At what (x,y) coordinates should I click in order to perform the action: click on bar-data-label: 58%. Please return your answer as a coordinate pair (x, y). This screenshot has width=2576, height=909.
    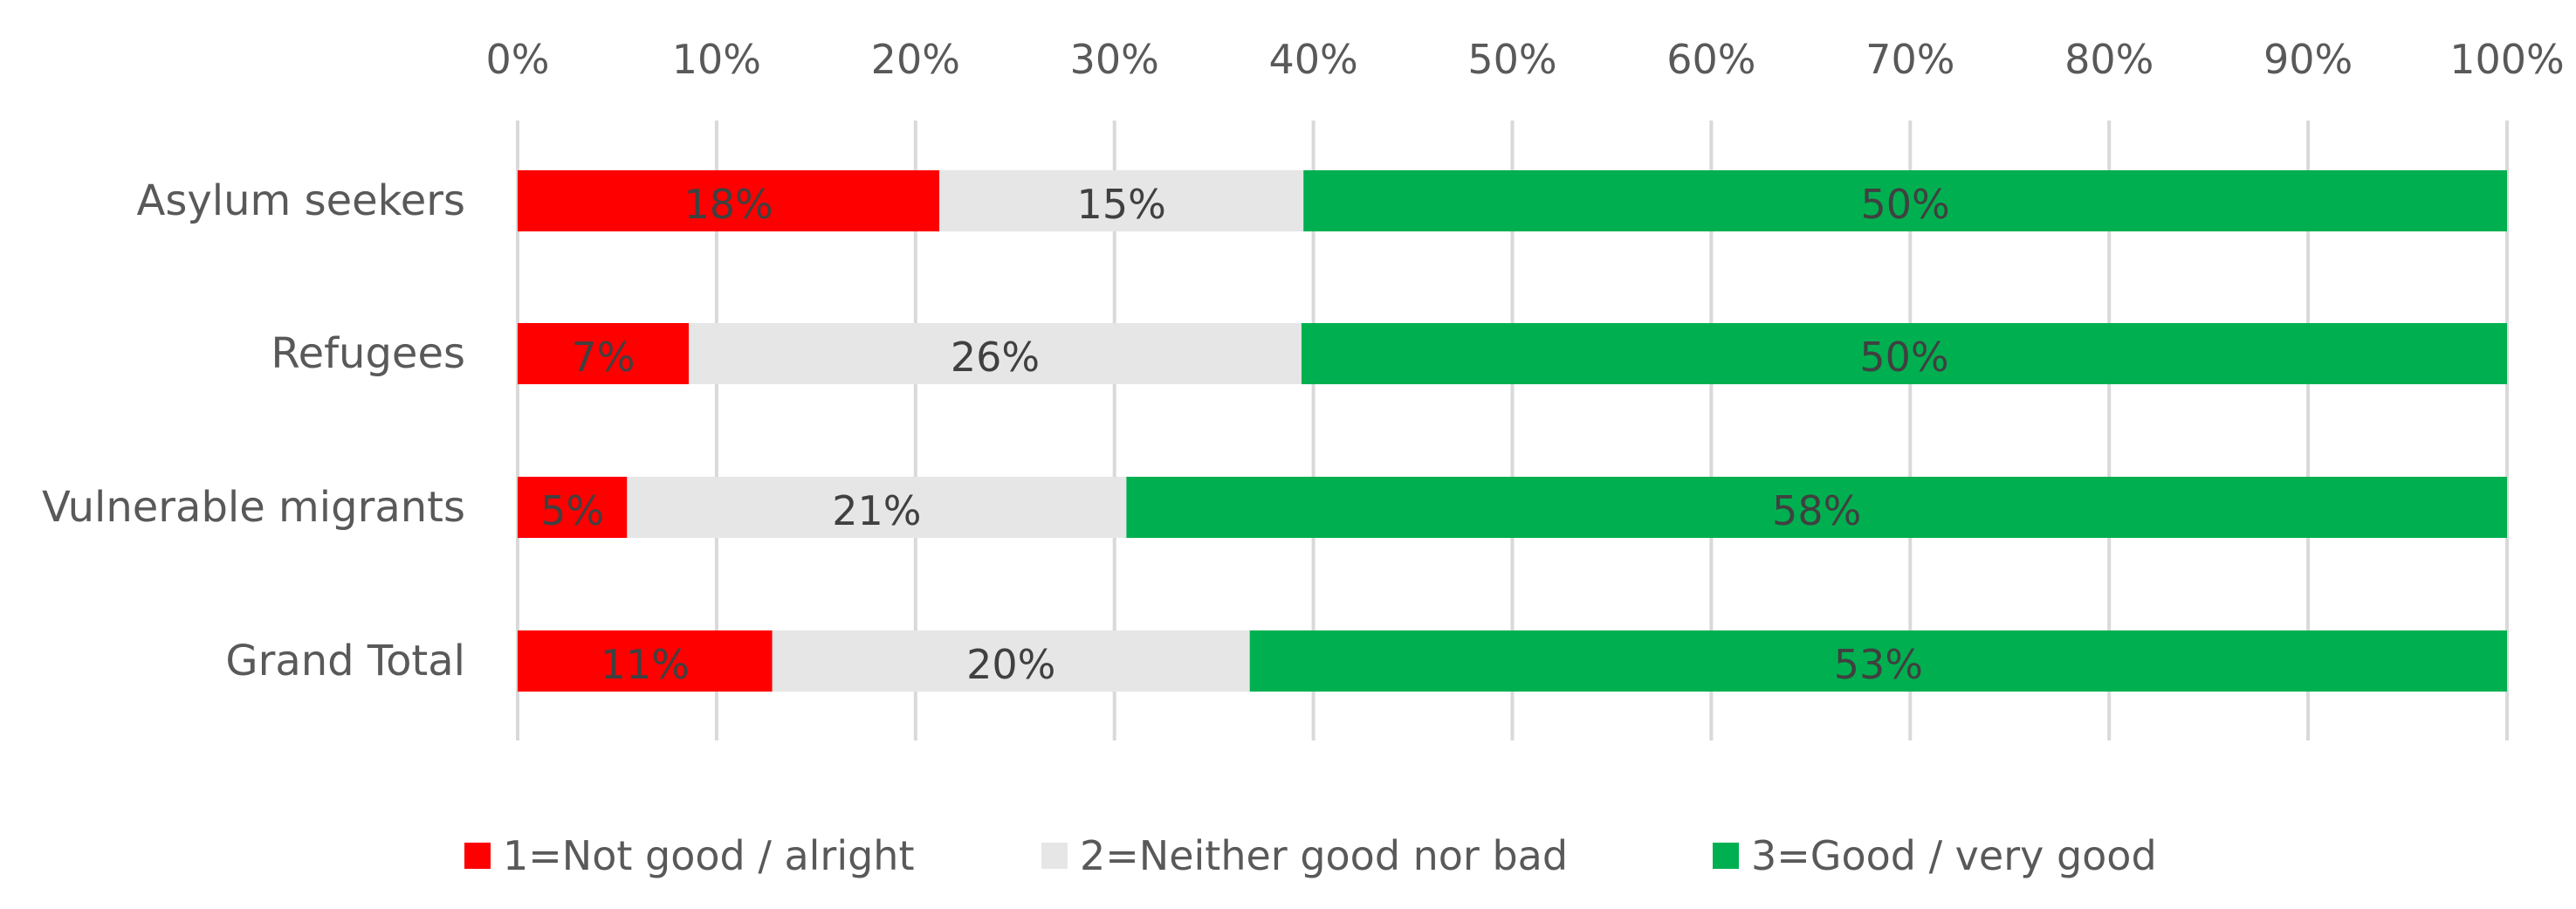
    Looking at the image, I should click on (1817, 510).